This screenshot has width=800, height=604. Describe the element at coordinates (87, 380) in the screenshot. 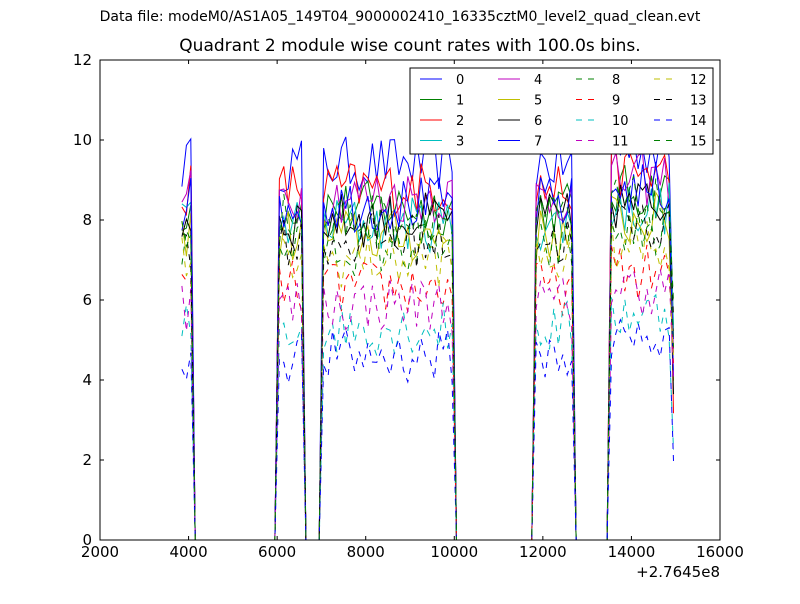

I see `y-tick-label: 4` at that location.